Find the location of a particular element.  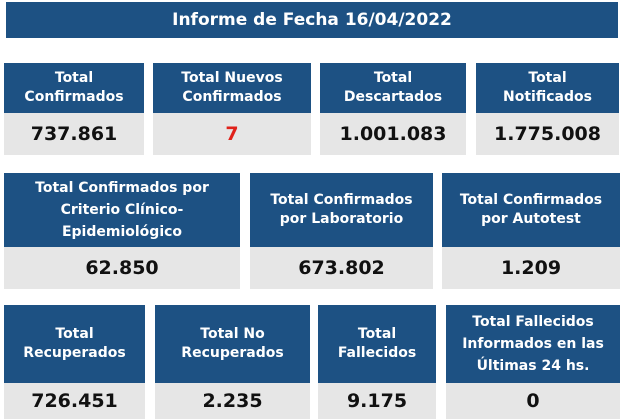

card-label: Total Recuperados is located at coordinates (74, 344).